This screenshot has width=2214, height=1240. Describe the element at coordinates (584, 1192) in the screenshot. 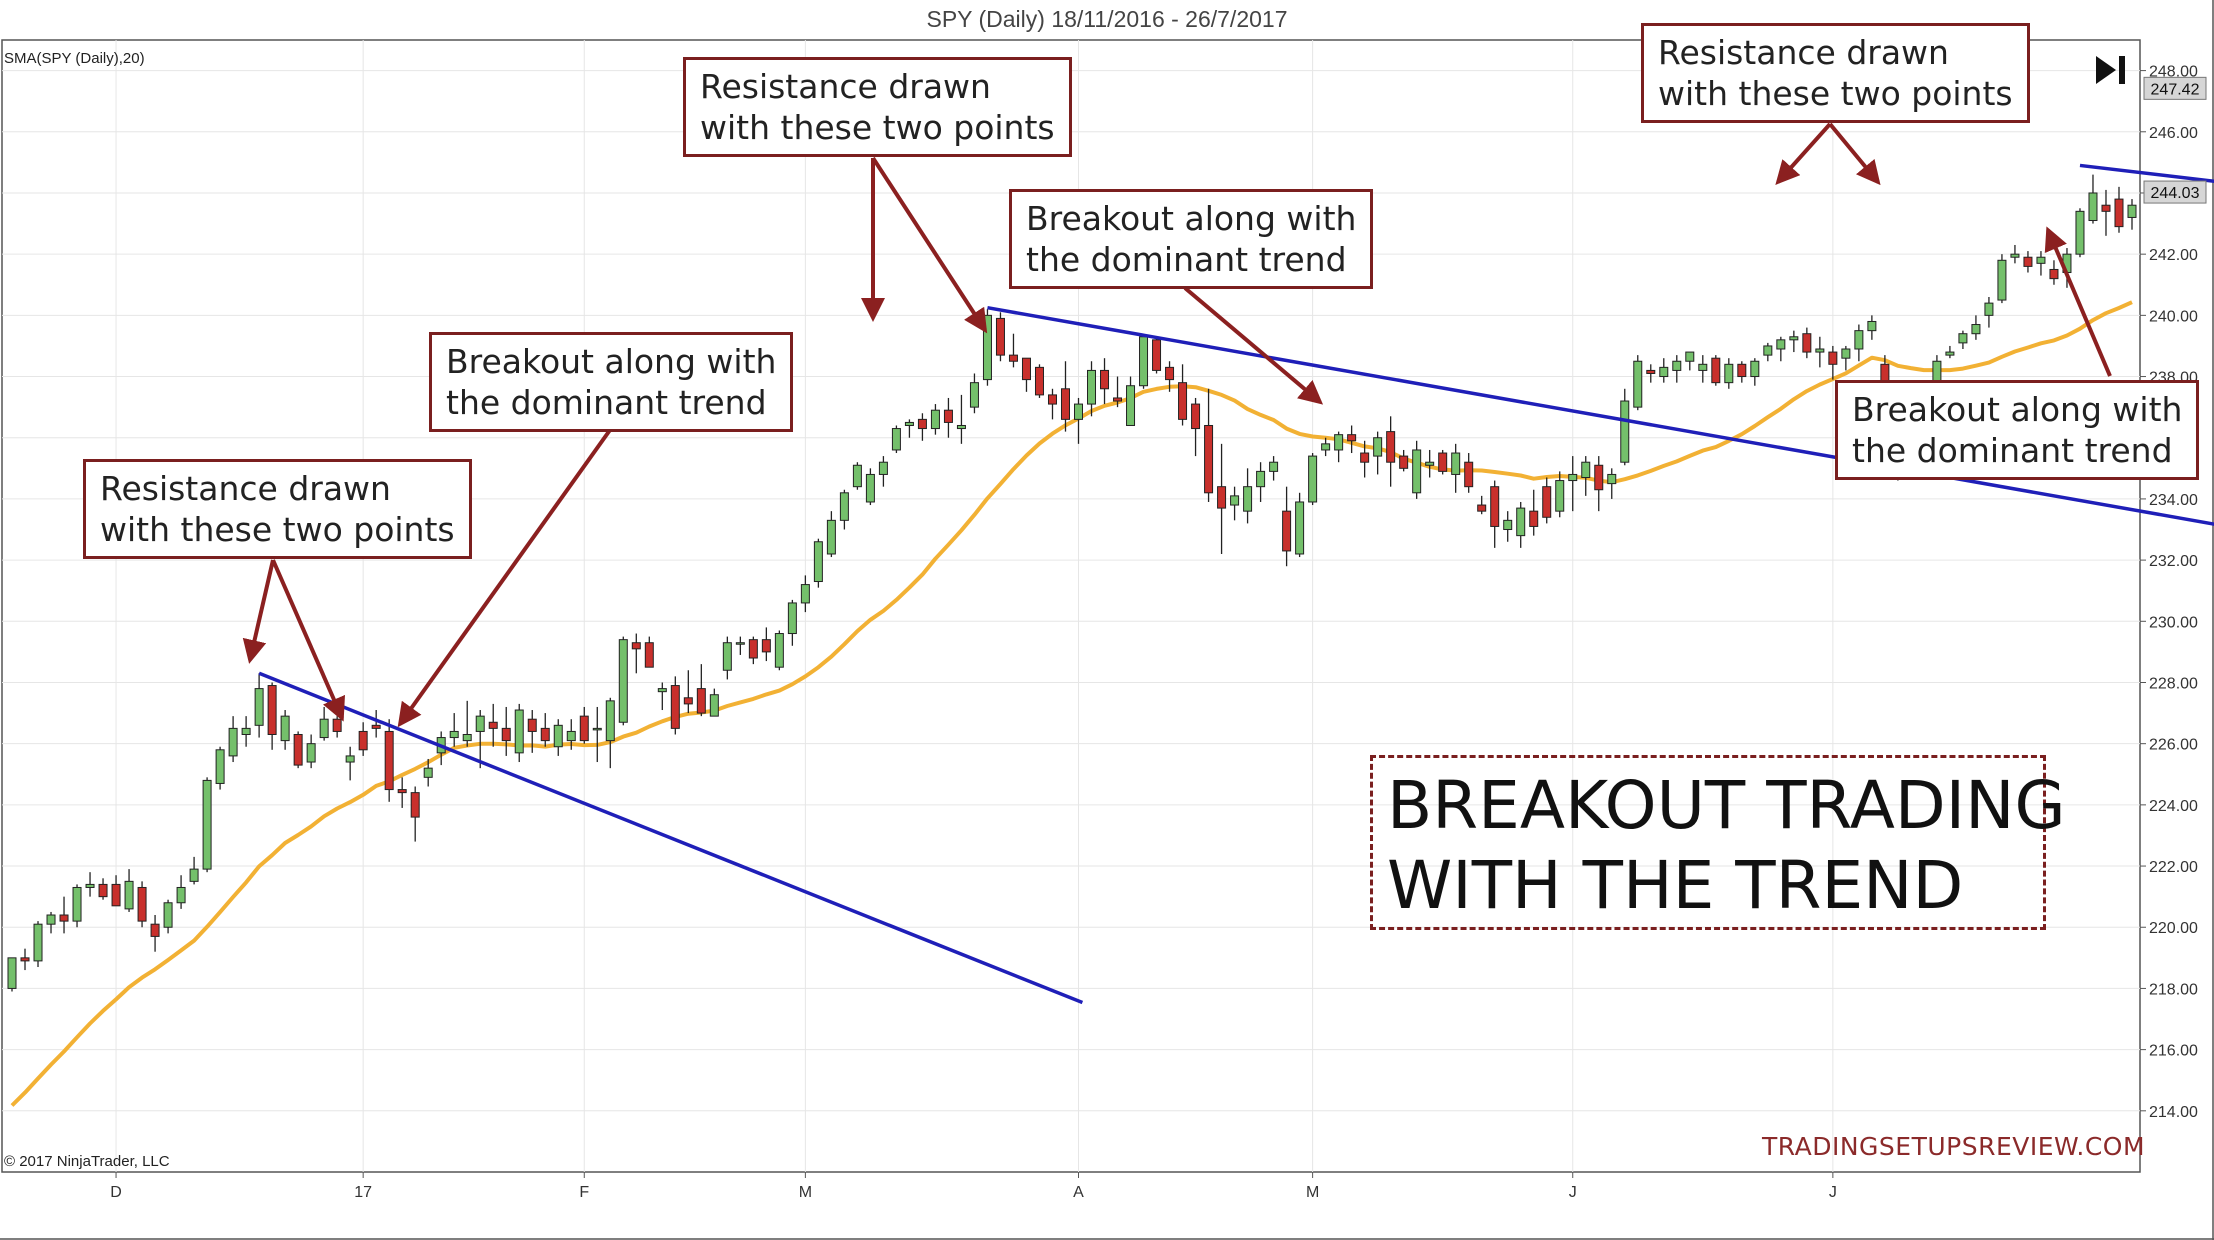

I see `x-tick-label: F` at that location.